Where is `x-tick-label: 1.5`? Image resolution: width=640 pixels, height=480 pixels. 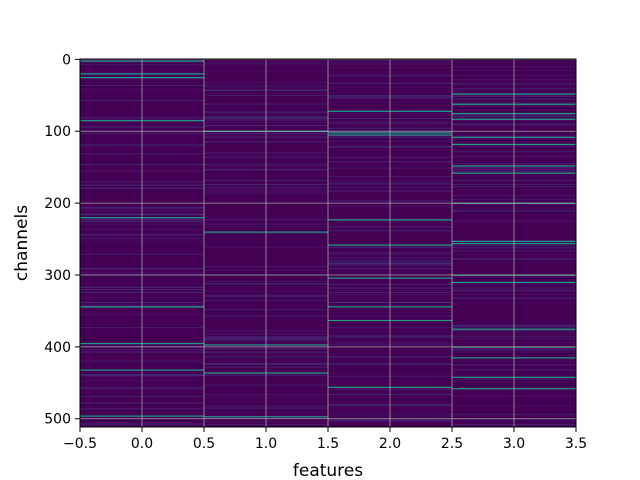 x-tick-label: 1.5 is located at coordinates (328, 444).